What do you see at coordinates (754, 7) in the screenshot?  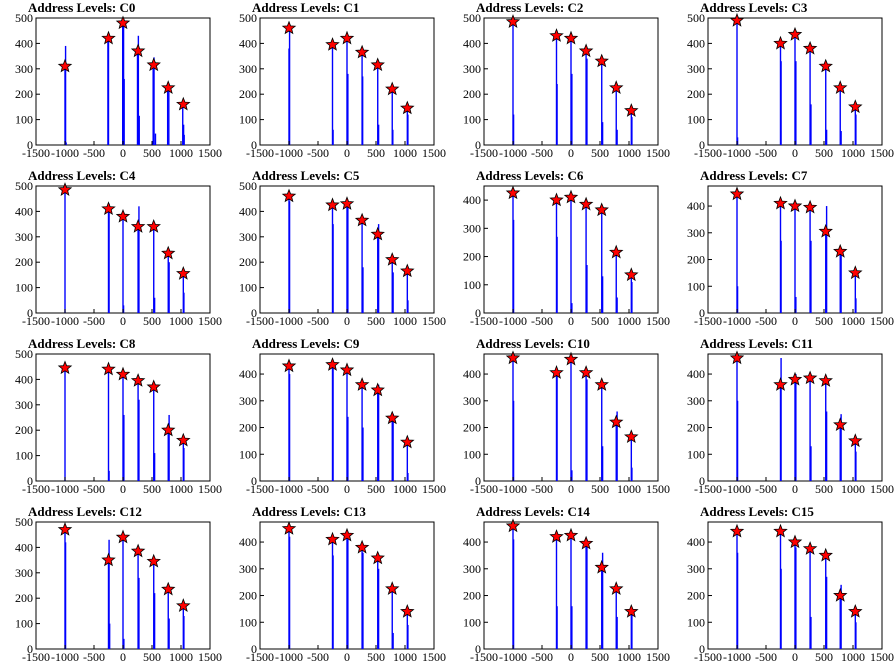 I see `chart-title: Address Levels: C3` at bounding box center [754, 7].